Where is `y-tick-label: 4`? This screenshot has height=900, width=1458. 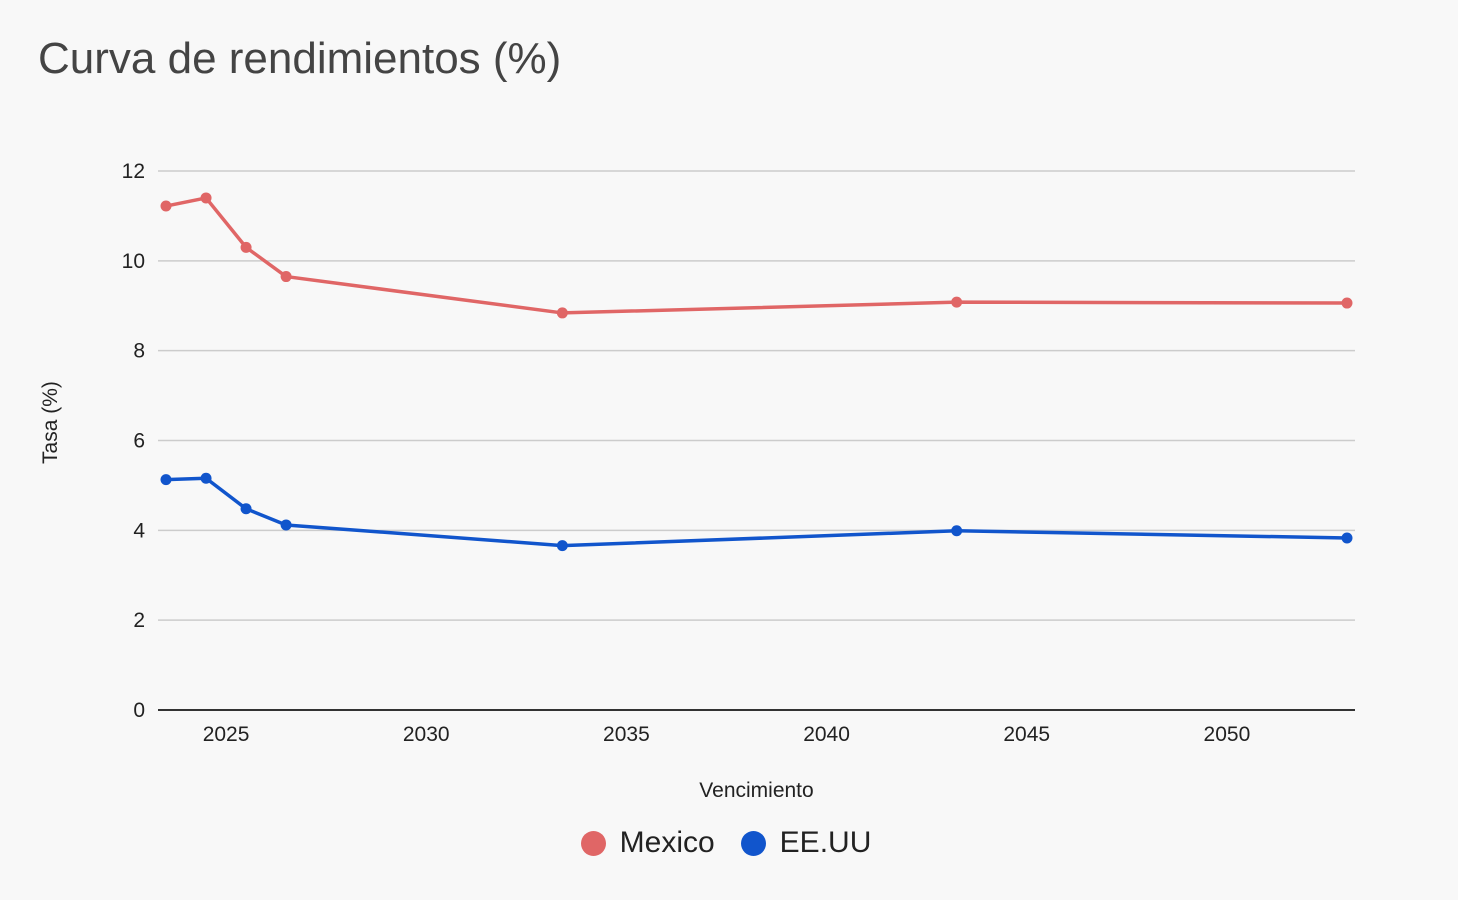
y-tick-label: 4 is located at coordinates (139, 530).